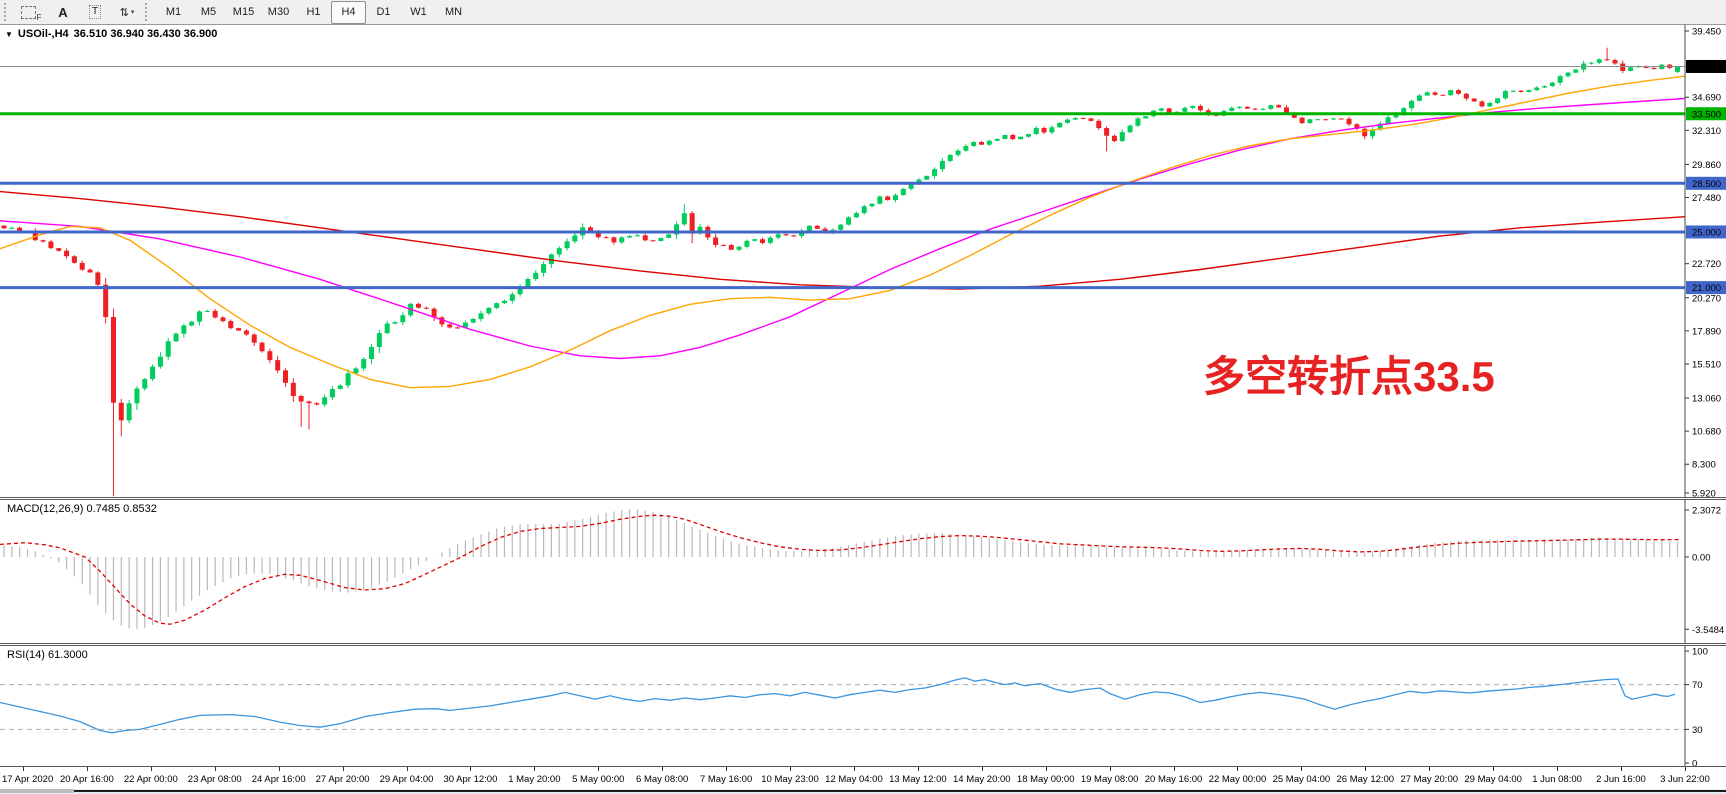 The height and width of the screenshot is (794, 1726). What do you see at coordinates (278, 12) in the screenshot?
I see `timeframe-m30-button: M30` at bounding box center [278, 12].